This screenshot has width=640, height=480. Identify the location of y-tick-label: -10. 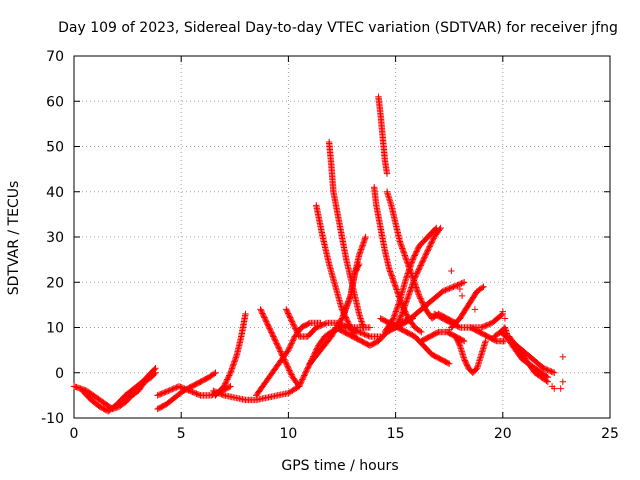
(52, 419).